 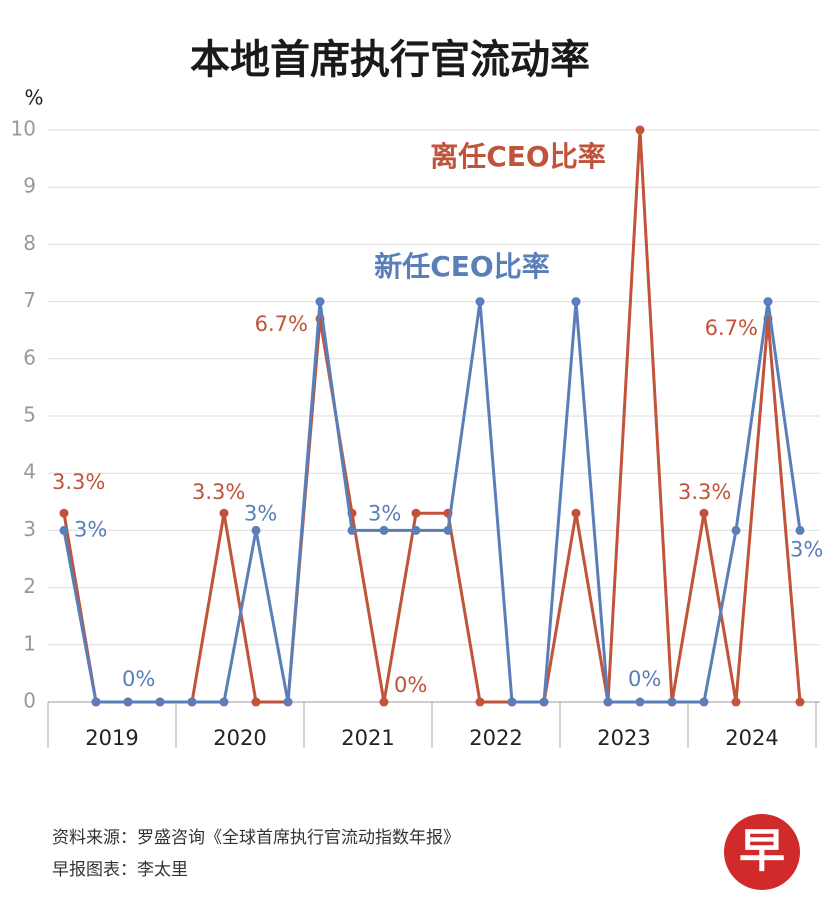 What do you see at coordinates (390, 60) in the screenshot?
I see `chart-title: 本地首席执行官流动率` at bounding box center [390, 60].